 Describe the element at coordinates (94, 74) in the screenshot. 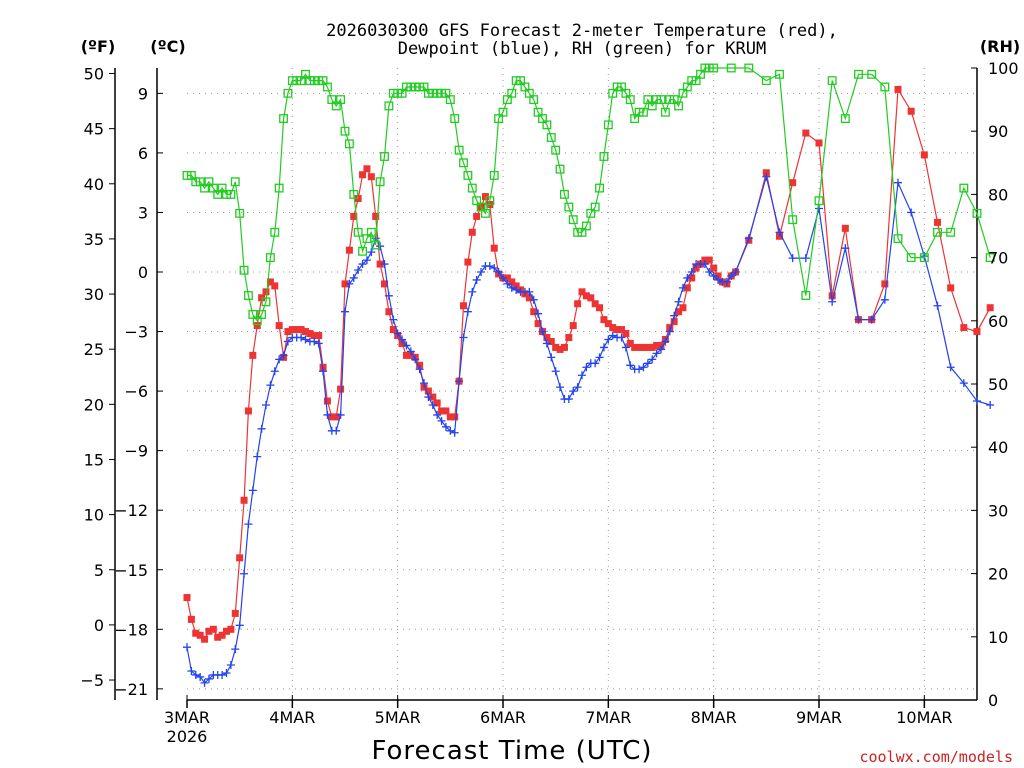

I see `fahrenheit-tick-label: 50` at that location.